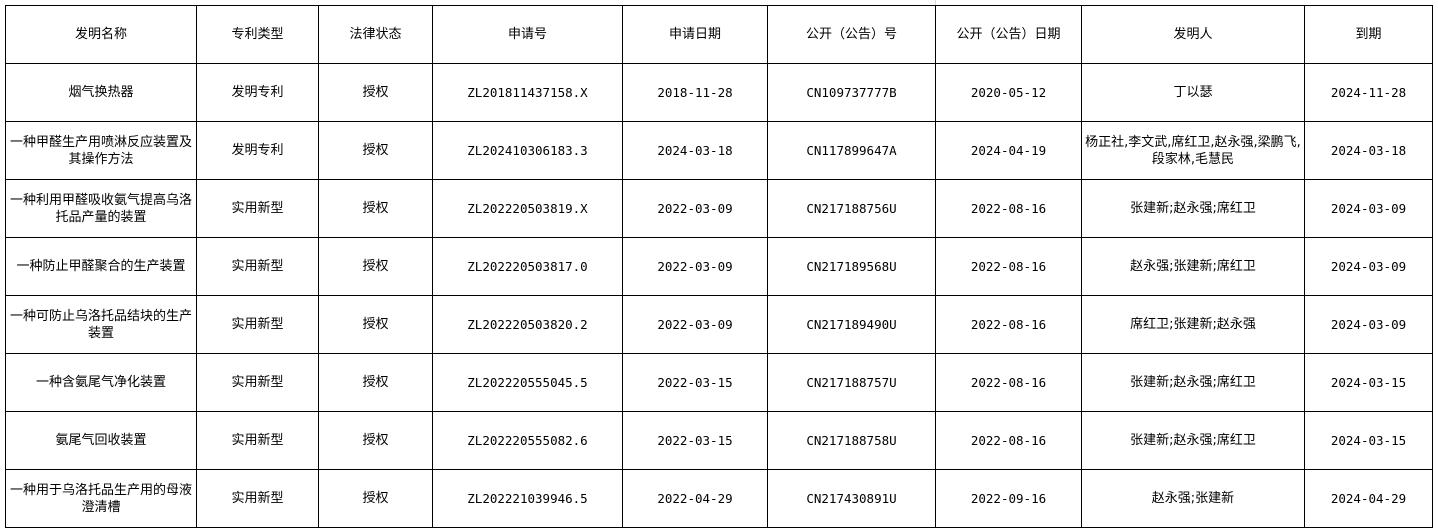  I want to click on cell-invention-name: 一种利用甲醛吸收氨气提高乌洛托品产量的装置, so click(101, 208).